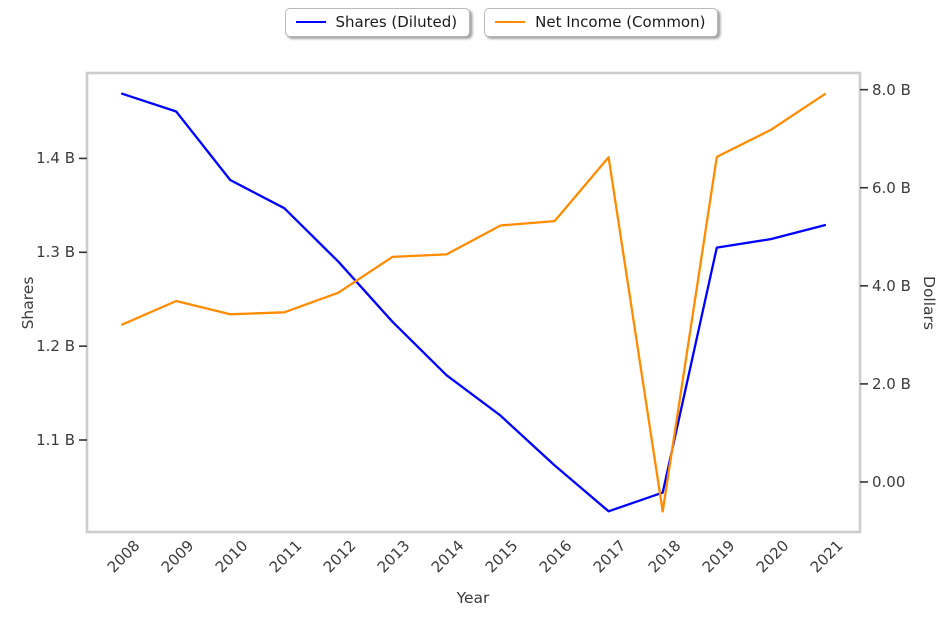  What do you see at coordinates (620, 22) in the screenshot?
I see `legend-net-income-label: Net Income (Common)` at bounding box center [620, 22].